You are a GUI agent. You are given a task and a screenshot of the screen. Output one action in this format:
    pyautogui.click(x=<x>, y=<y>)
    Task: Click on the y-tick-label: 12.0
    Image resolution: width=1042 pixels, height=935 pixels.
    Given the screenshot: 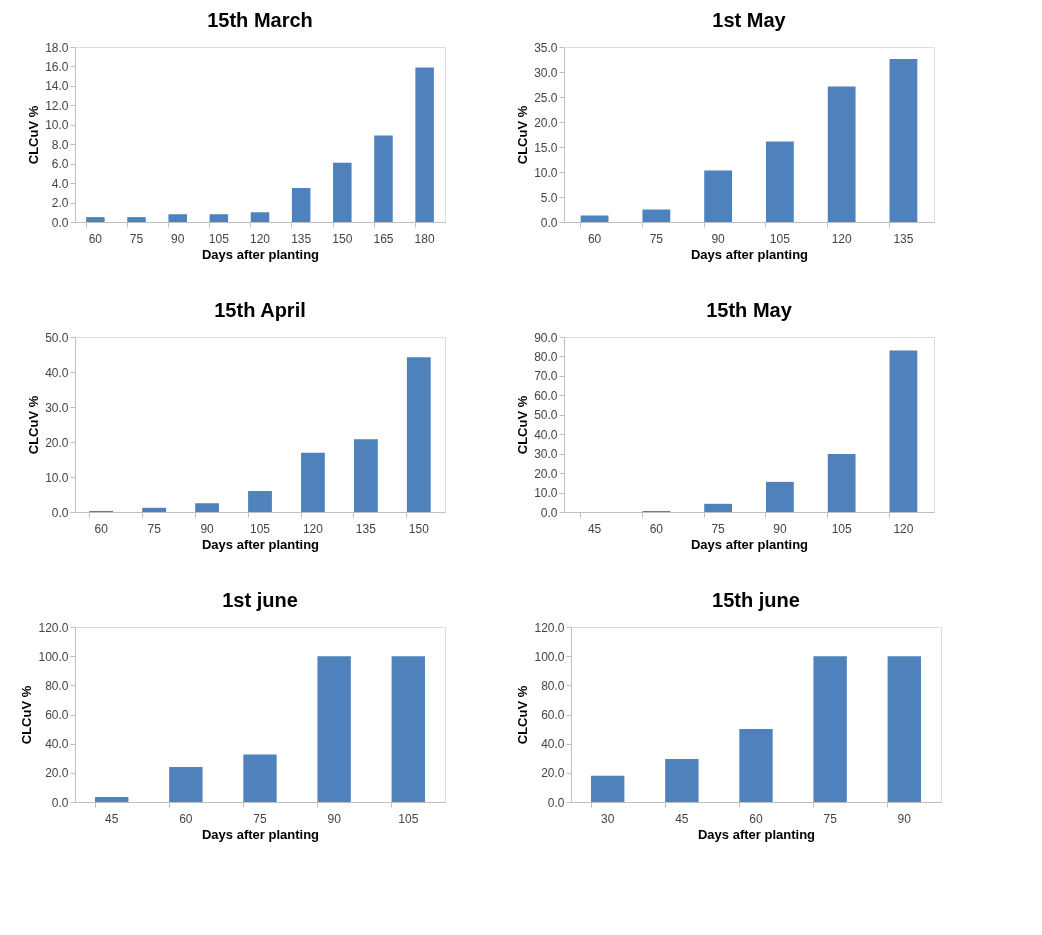 What is the action you would take?
    pyautogui.click(x=57, y=105)
    